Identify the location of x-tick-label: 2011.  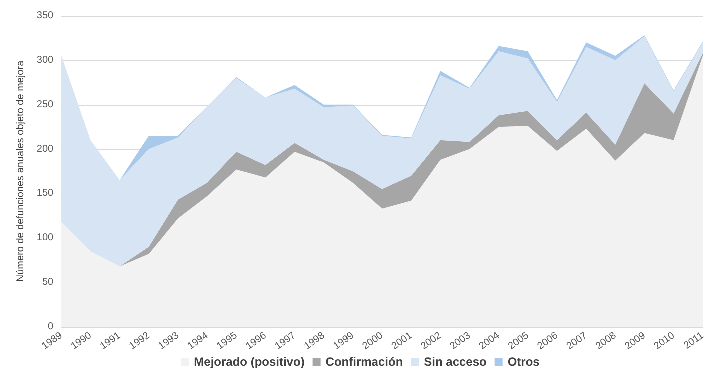
(694, 341).